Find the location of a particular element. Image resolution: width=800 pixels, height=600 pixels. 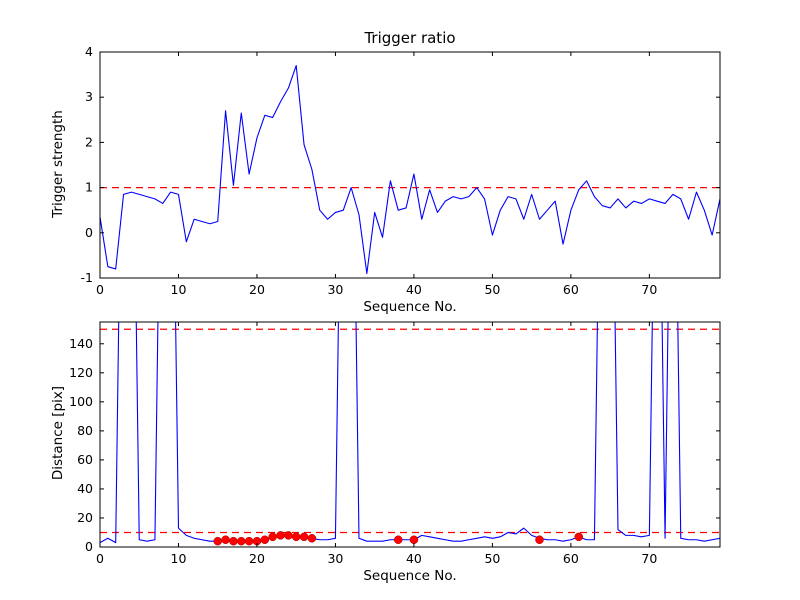

top-chart-title: Trigger ratio is located at coordinates (410, 38).